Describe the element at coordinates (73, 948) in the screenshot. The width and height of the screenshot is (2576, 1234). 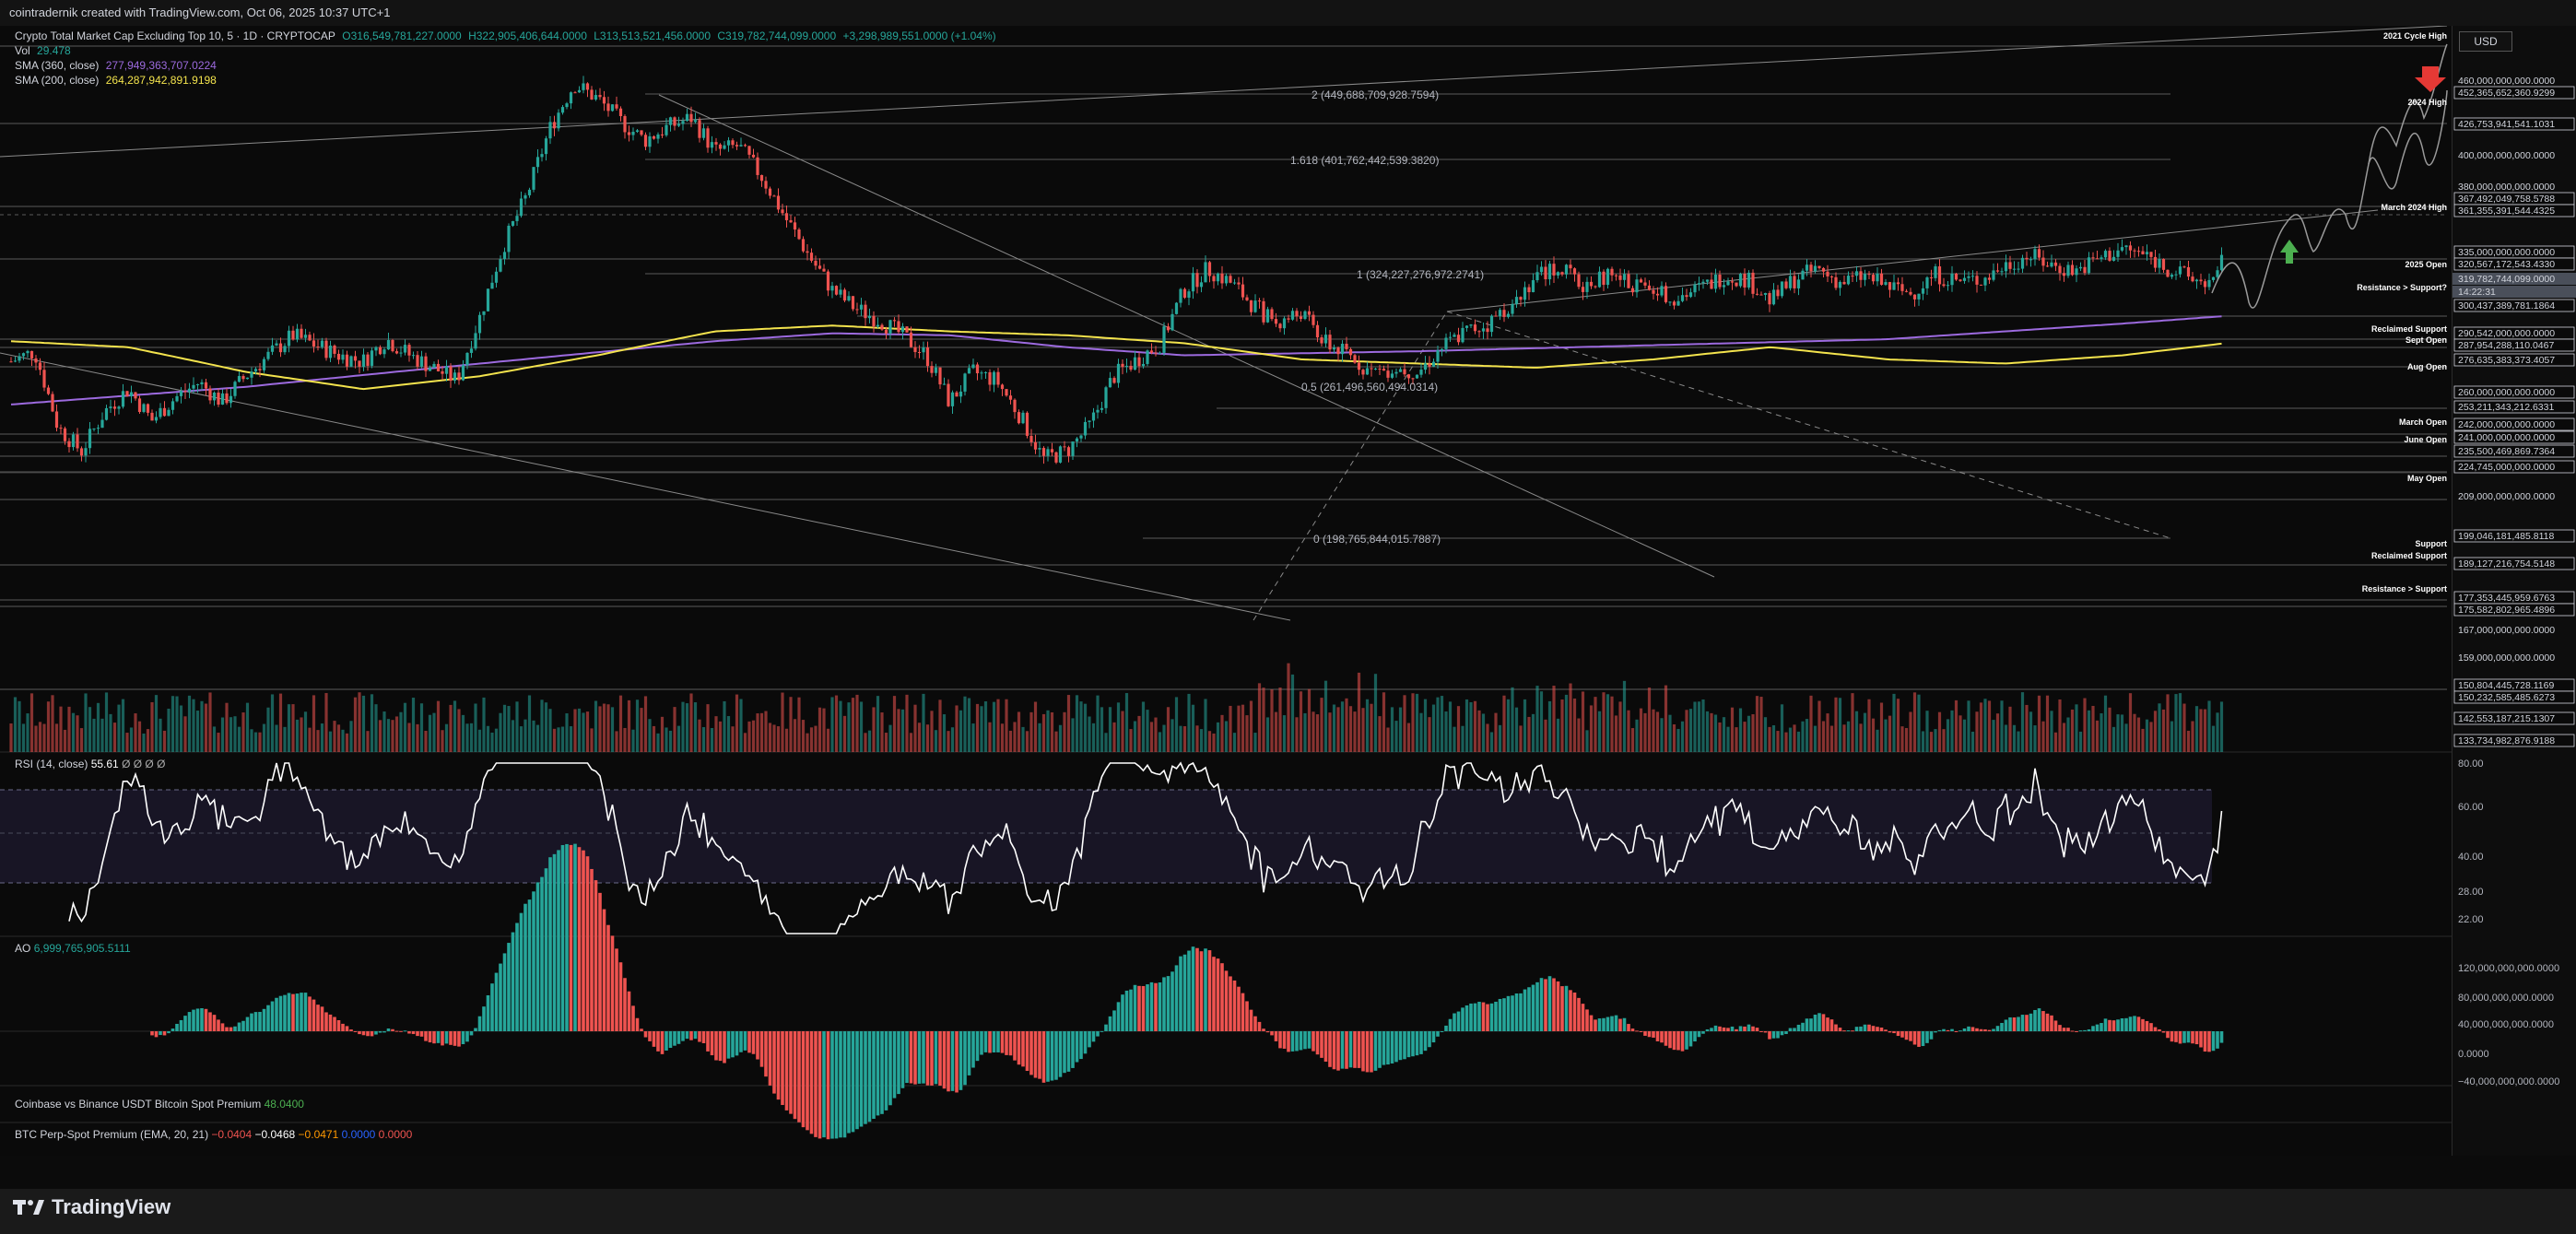
I see `ao-legend: AO 6,999,765,905.5111` at that location.